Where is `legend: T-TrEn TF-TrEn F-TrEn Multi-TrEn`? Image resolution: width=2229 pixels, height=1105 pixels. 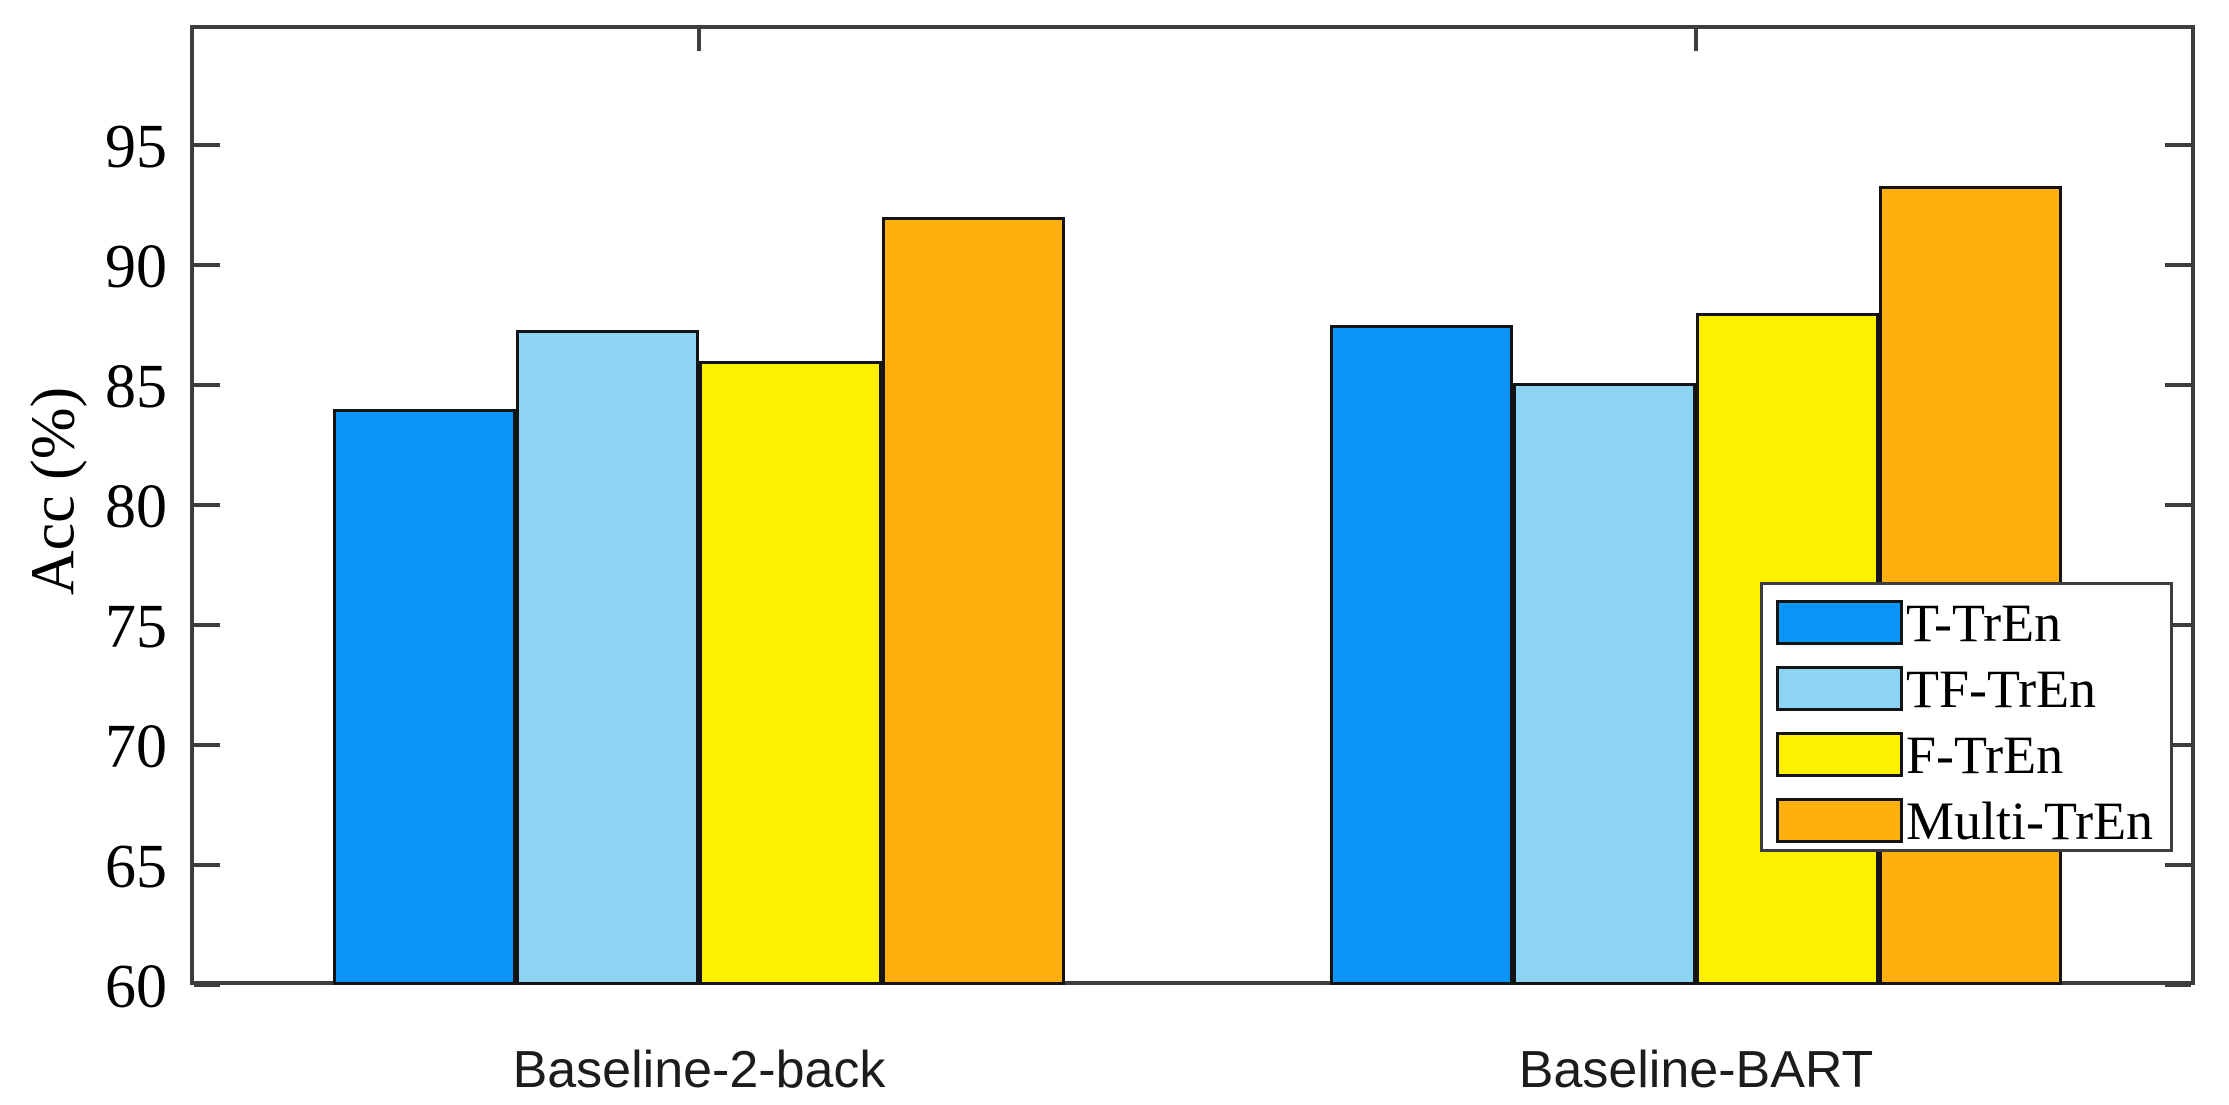
legend: T-TrEn TF-TrEn F-TrEn Multi-TrEn is located at coordinates (1966, 717).